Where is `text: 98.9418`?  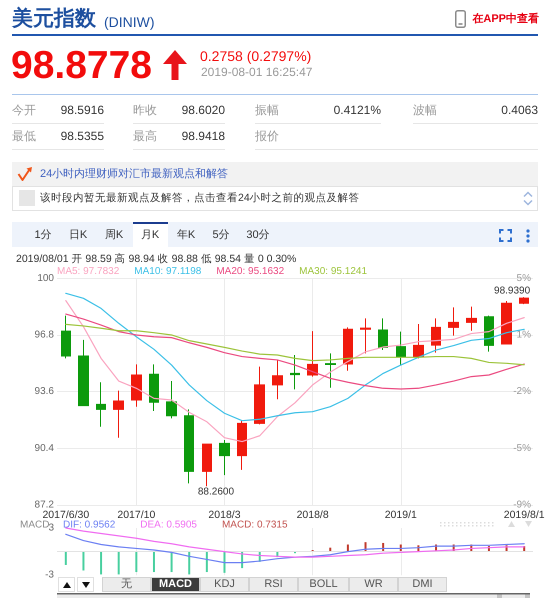
text: 98.9418 is located at coordinates (203, 136).